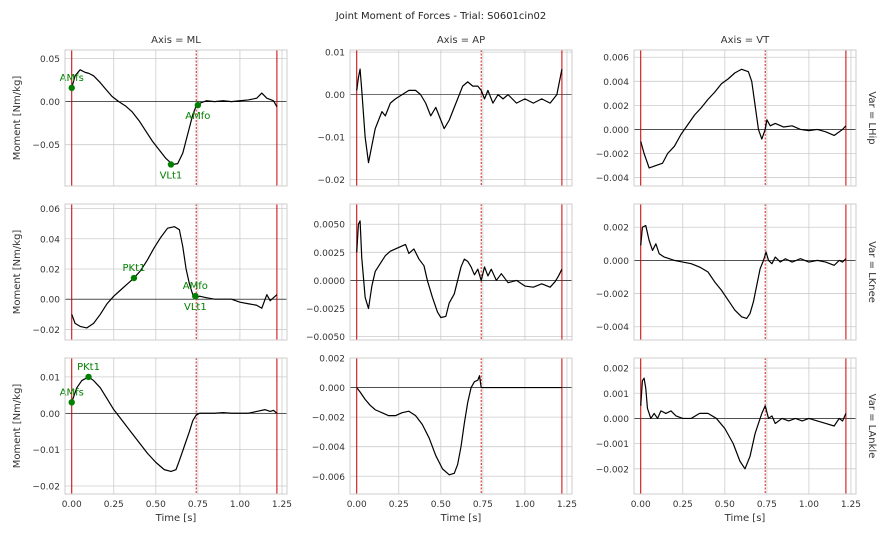 This screenshot has height=540, width=882. What do you see at coordinates (616, 59) in the screenshot?
I see `y-tick-label: 0.006` at bounding box center [616, 59].